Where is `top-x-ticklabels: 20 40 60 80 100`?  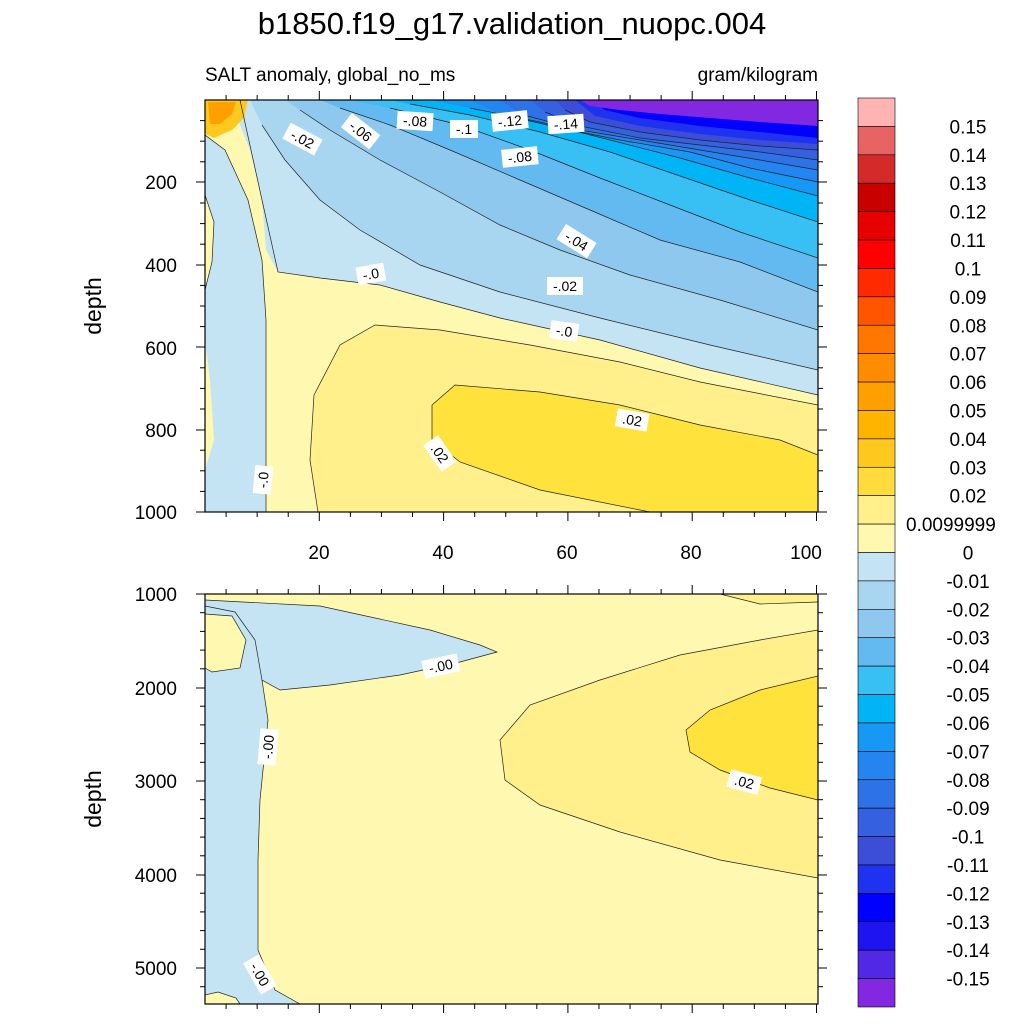
top-x-ticklabels: 20 40 60 80 100 is located at coordinates (564, 553).